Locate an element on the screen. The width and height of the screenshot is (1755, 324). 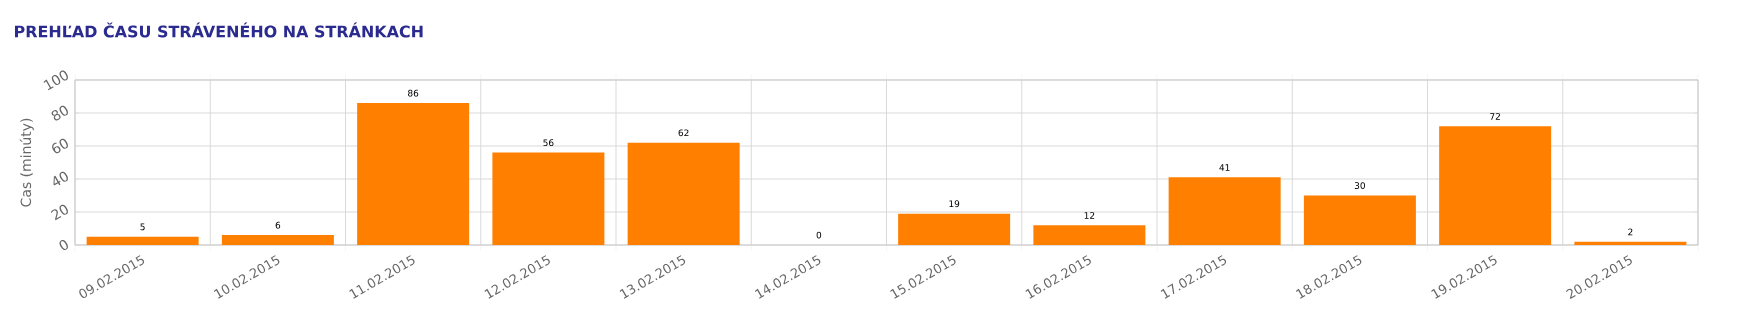
data-label: 30 is located at coordinates (1359, 185).